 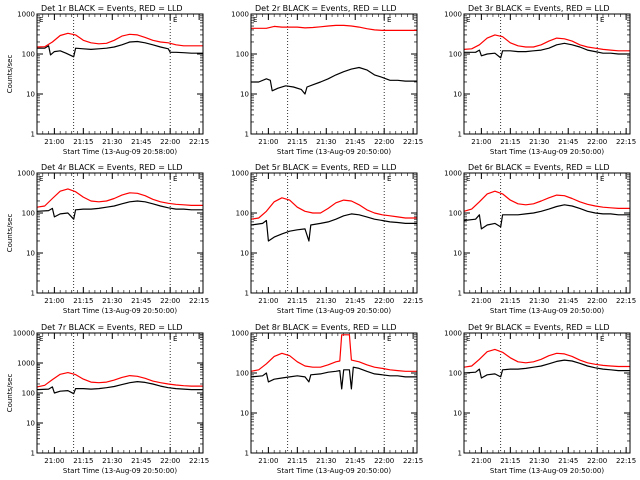 What do you see at coordinates (326, 8) in the screenshot?
I see `chart-title: Det 2r BLACK = Events, RED = LLD` at bounding box center [326, 8].